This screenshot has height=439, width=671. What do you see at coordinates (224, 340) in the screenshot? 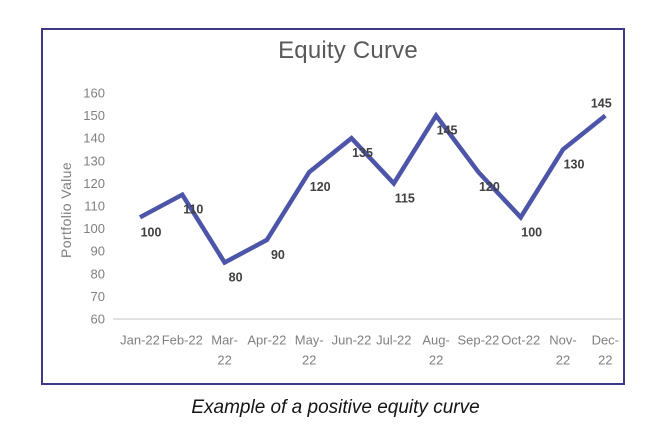
I see `x-axis-tick-label: Mar-` at bounding box center [224, 340].